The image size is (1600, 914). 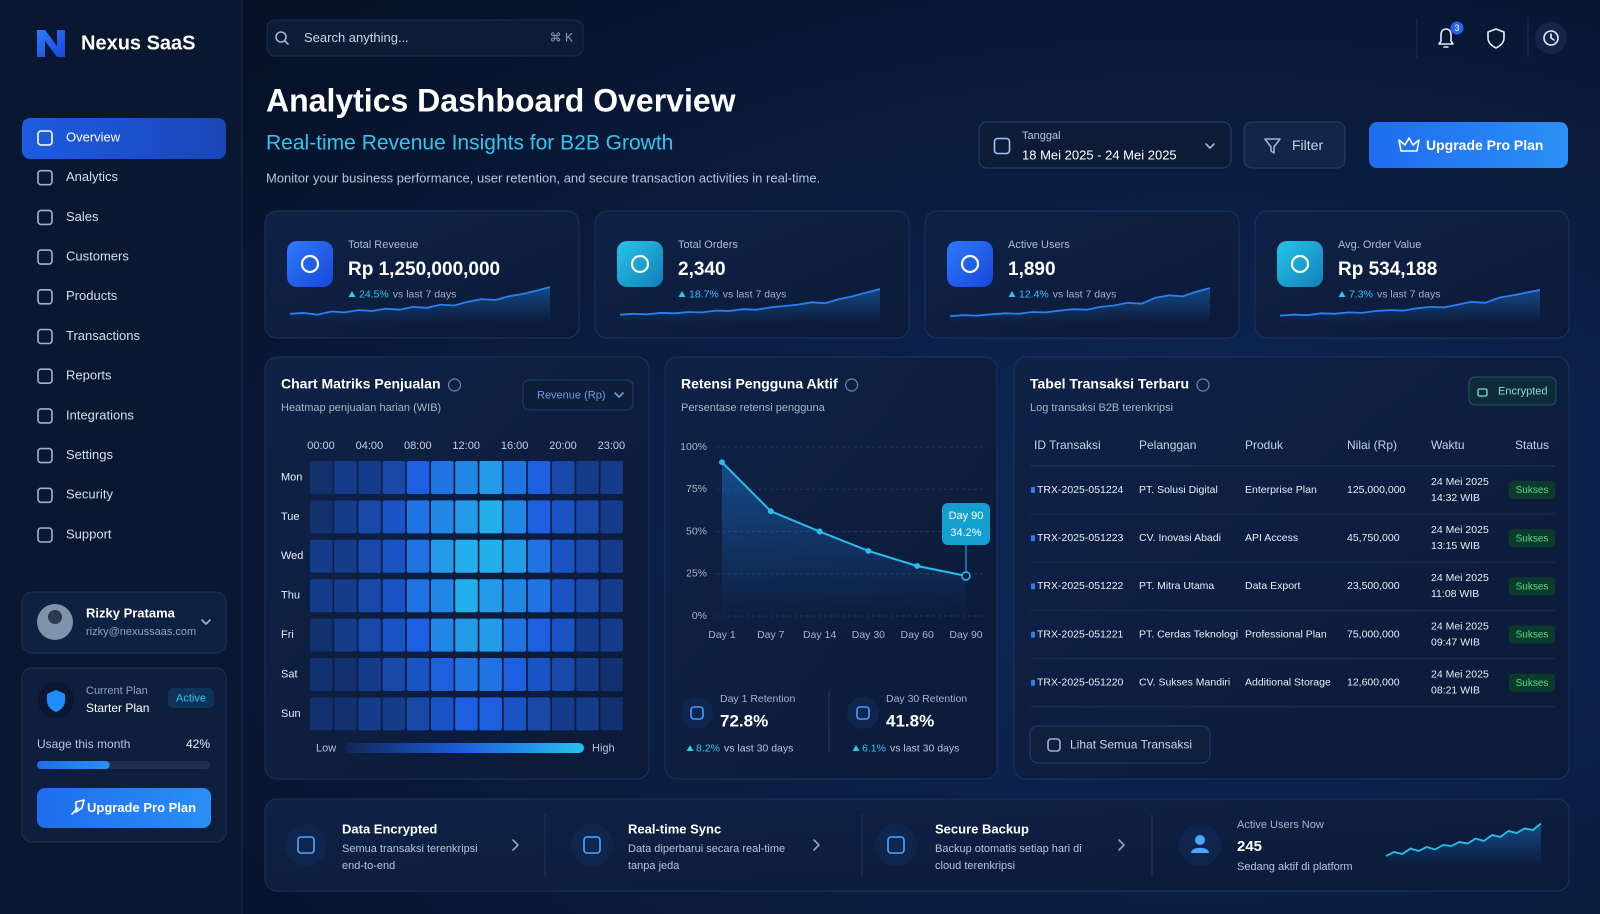 What do you see at coordinates (1264, 445) in the screenshot?
I see `table-header: Produk` at bounding box center [1264, 445].